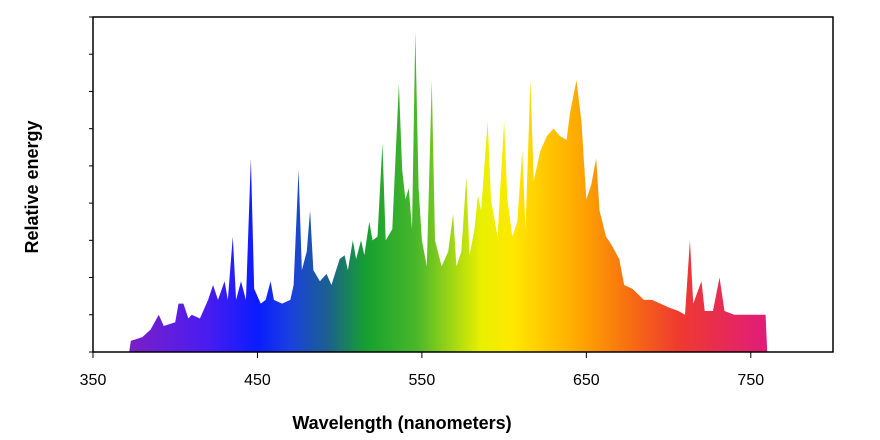 This screenshot has height=440, width=880. What do you see at coordinates (586, 380) in the screenshot?
I see `x-tick-label: 650` at bounding box center [586, 380].